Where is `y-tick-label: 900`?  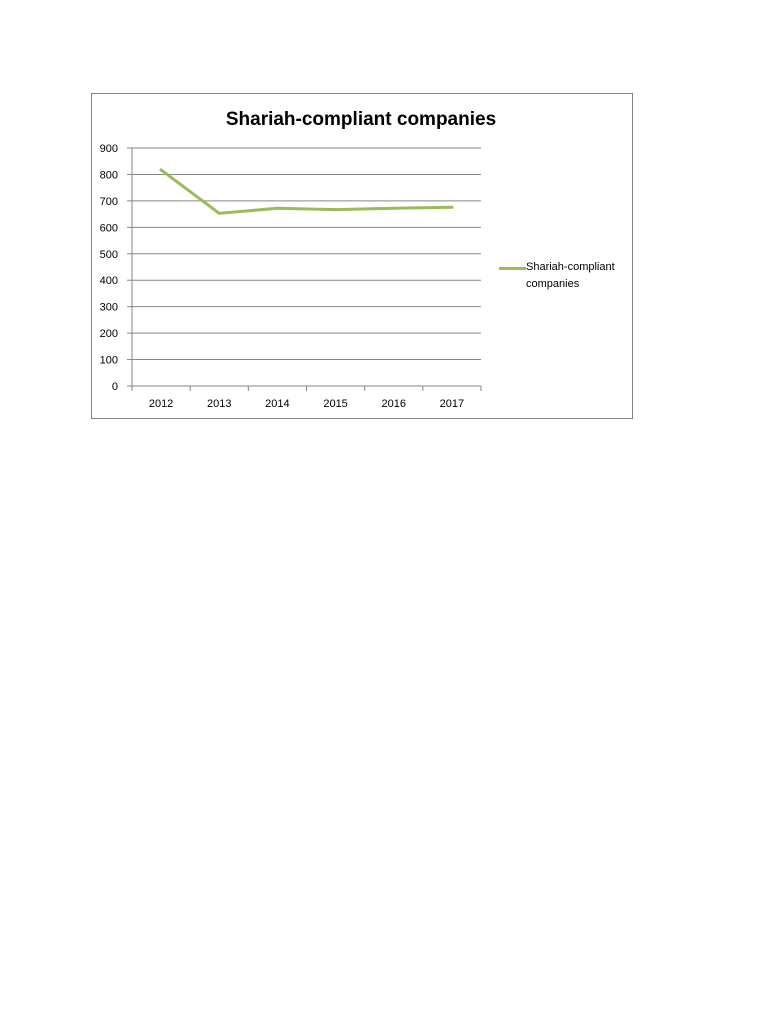
y-tick-label: 900 is located at coordinates (109, 149).